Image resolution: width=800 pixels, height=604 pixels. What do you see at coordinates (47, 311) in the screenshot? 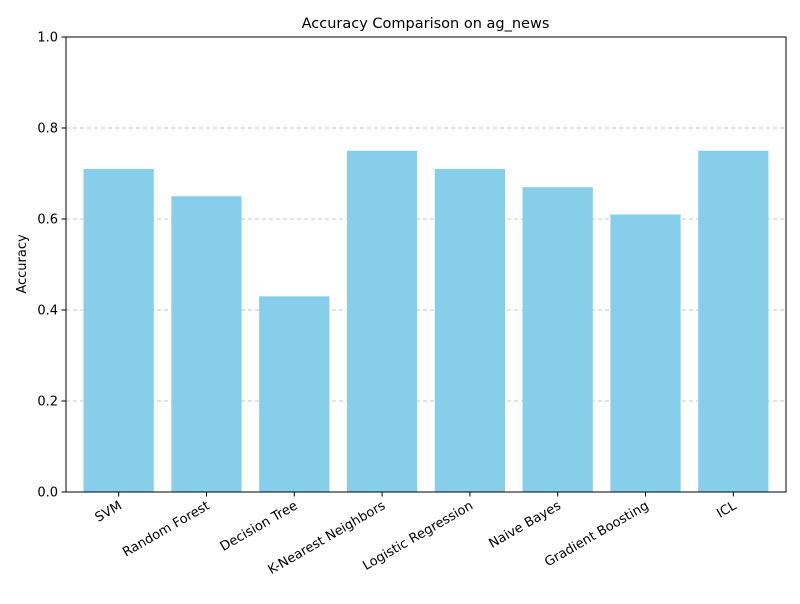
I see `y-tick-label: 0.4` at bounding box center [47, 311].